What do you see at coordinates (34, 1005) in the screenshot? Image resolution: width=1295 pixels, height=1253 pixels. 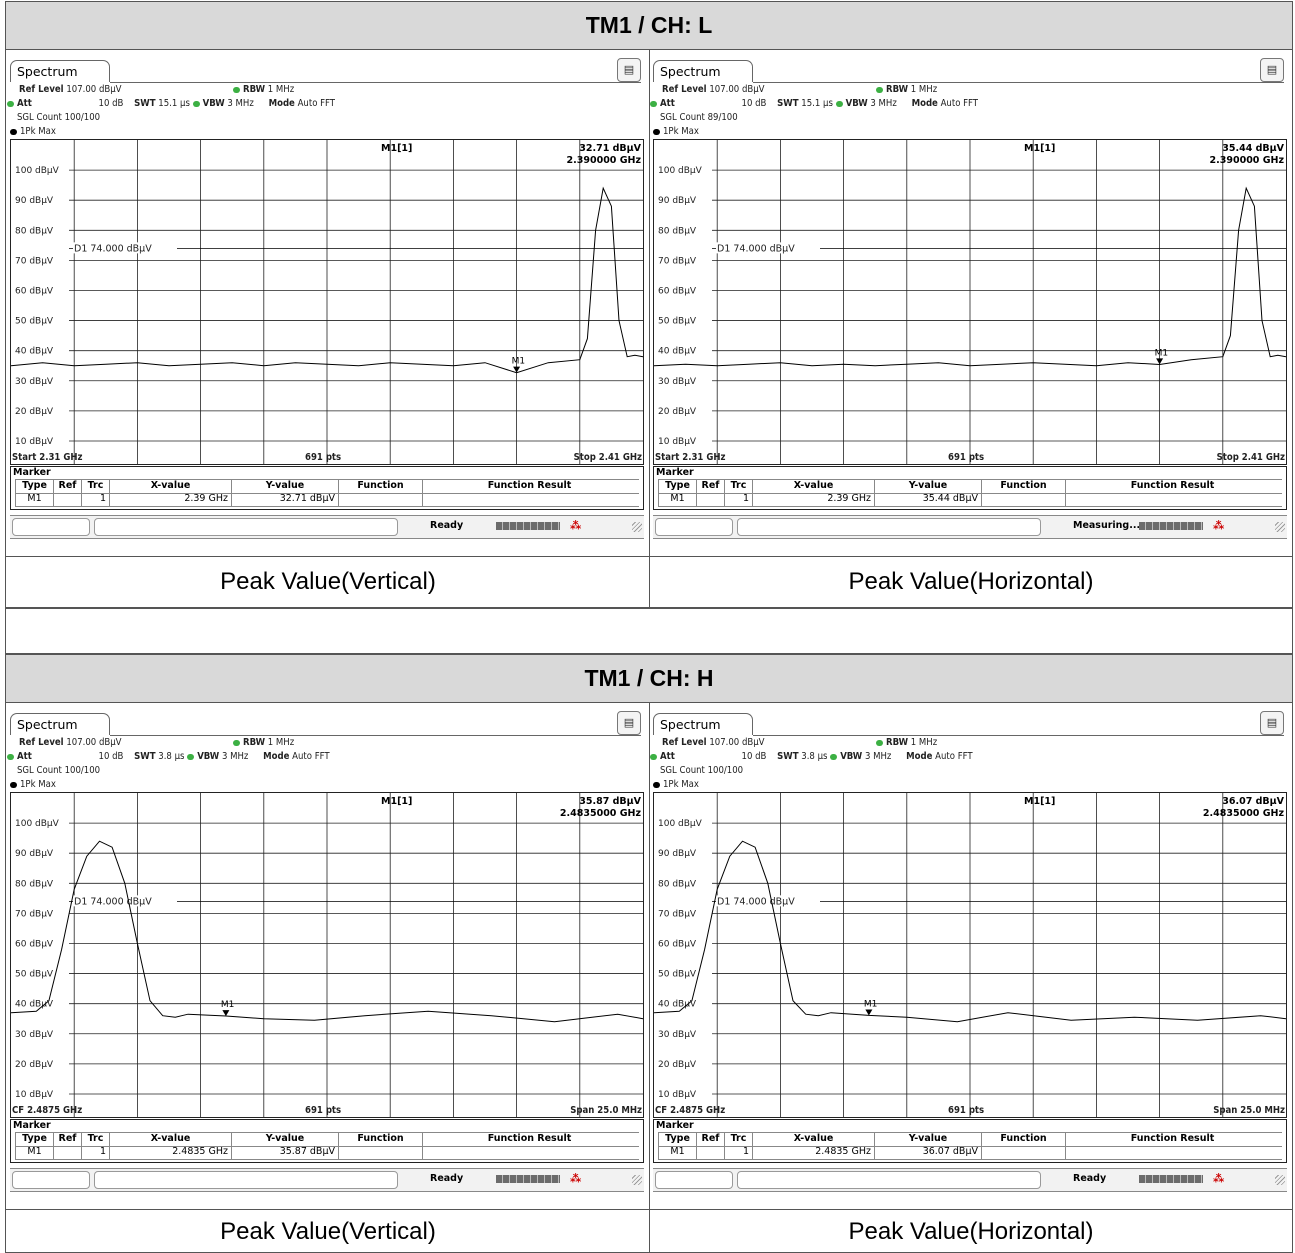 I see `y-tick-label: 40 dBµV` at bounding box center [34, 1005].